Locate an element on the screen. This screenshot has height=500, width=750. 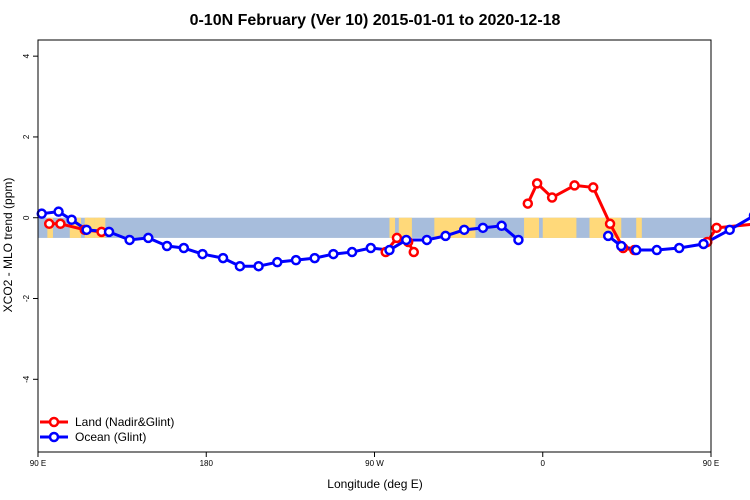
ocean-series-line is located at coordinates (678, 234).